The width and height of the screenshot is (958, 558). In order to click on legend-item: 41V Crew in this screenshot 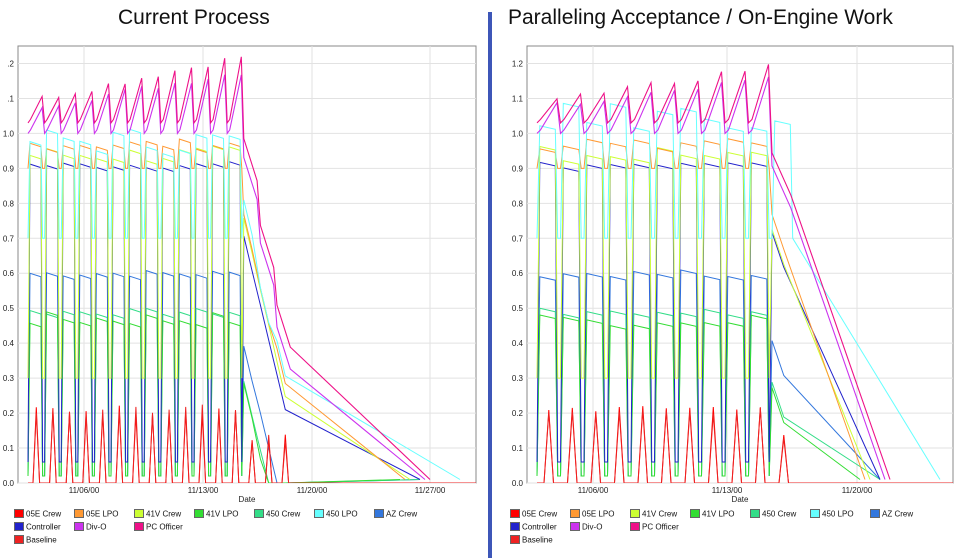, I will do `click(653, 513)`.